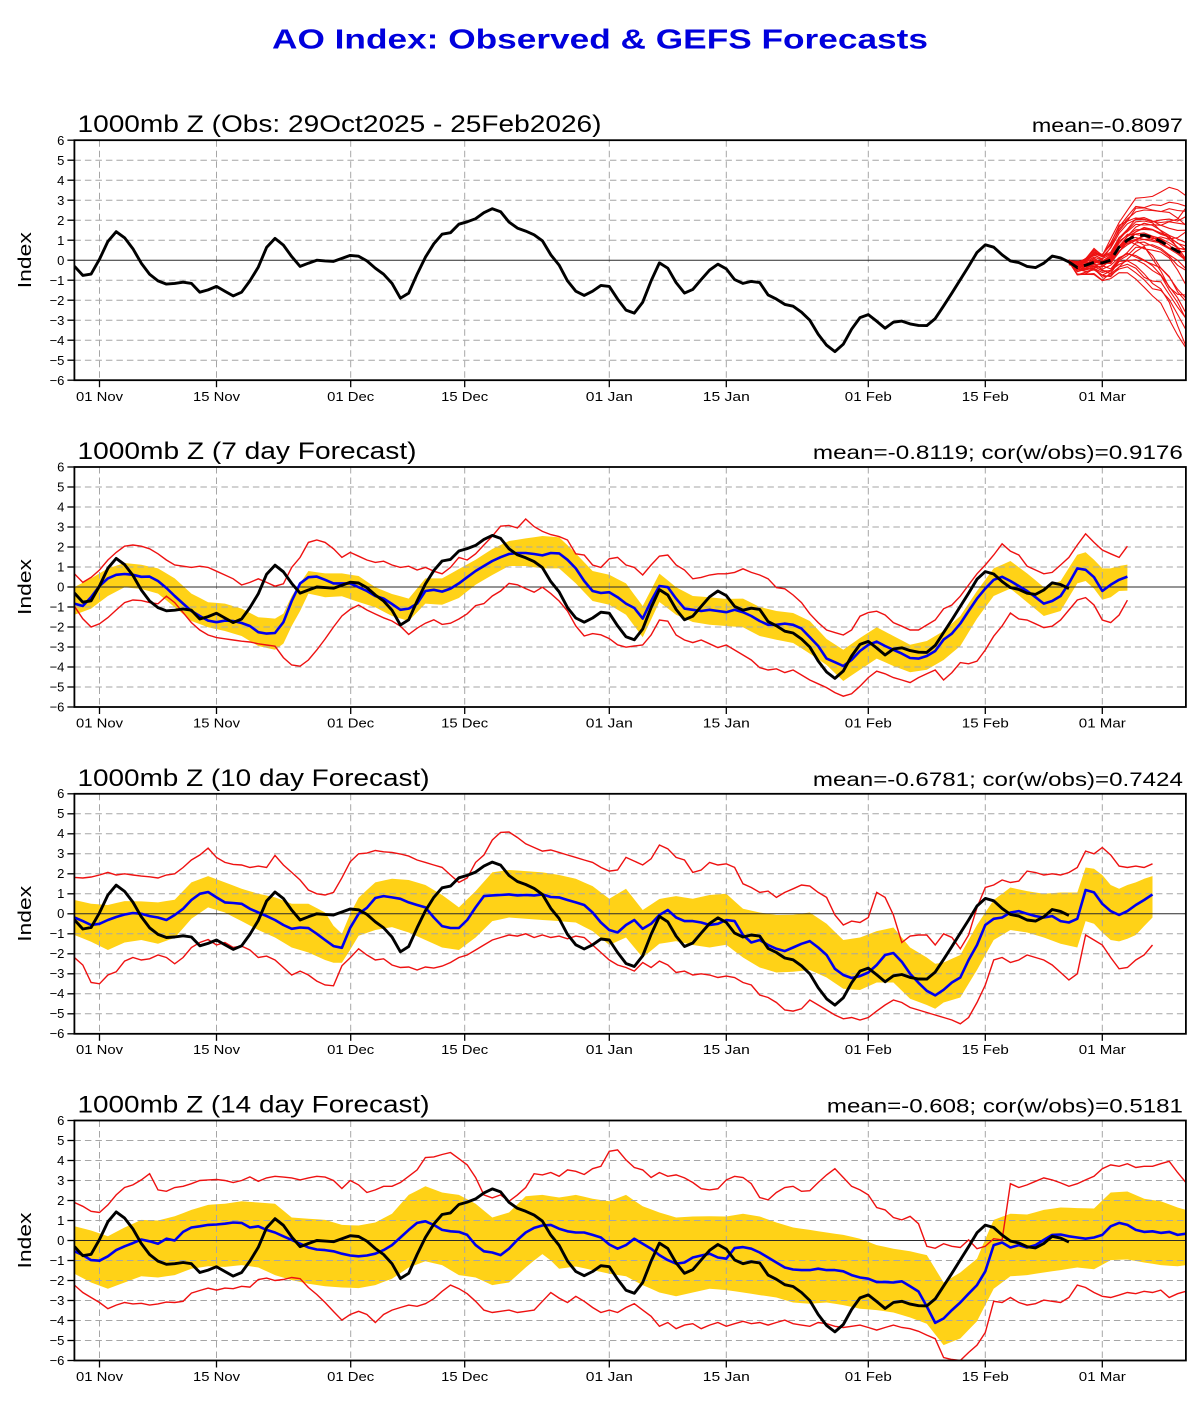  What do you see at coordinates (254, 778) in the screenshot?
I see `svg-text: 1000mb Z (10 day Forecast)` at bounding box center [254, 778].